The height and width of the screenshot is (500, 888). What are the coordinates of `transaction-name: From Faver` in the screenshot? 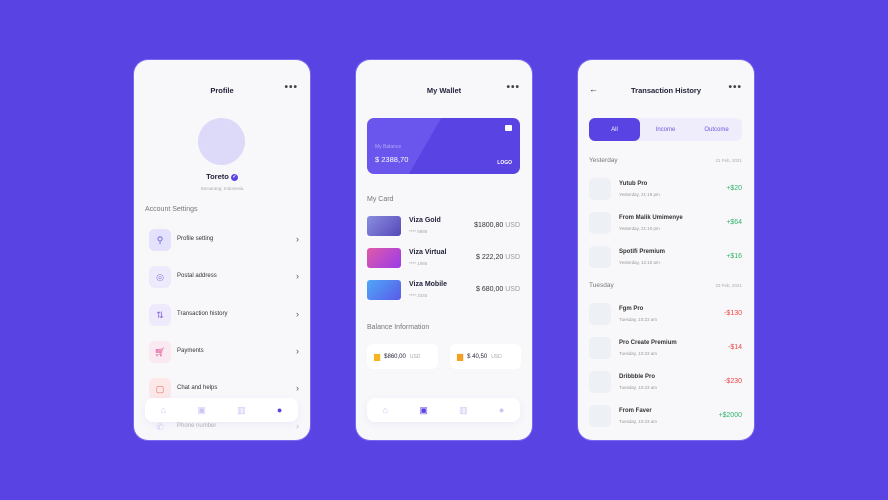 It's located at (635, 411).